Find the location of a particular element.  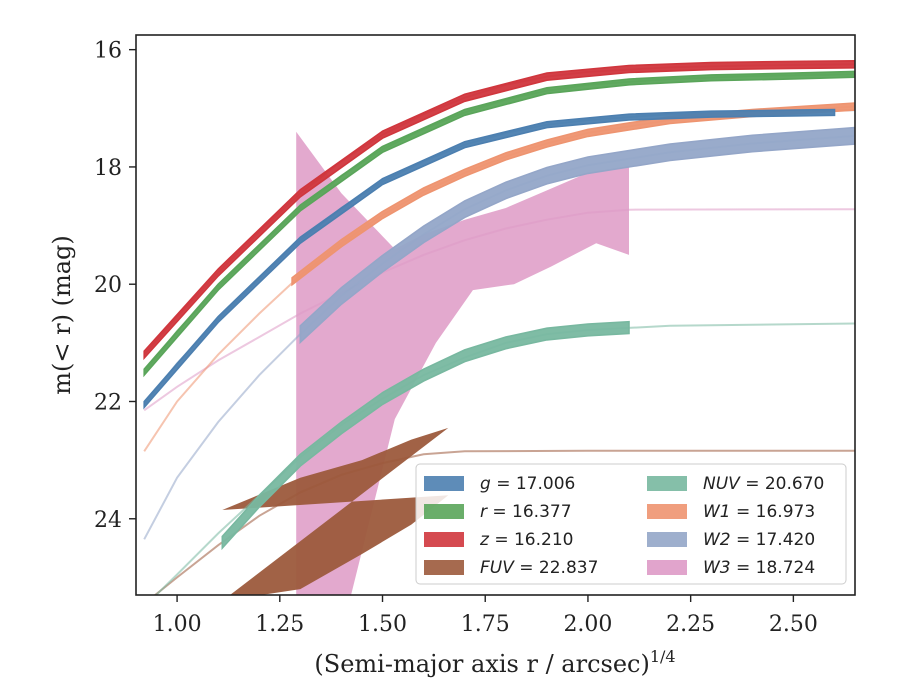

y-axis-label: m(< r) (mag) is located at coordinates (62, 314).